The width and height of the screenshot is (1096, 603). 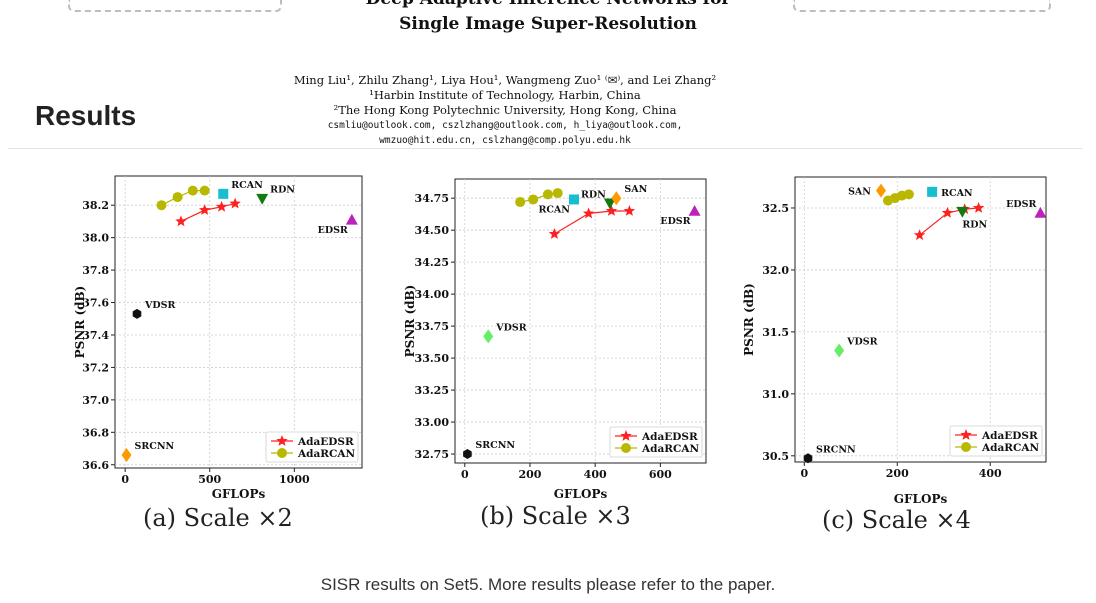 I want to click on plot-b-ytick-label: 33.25, so click(x=432, y=390).